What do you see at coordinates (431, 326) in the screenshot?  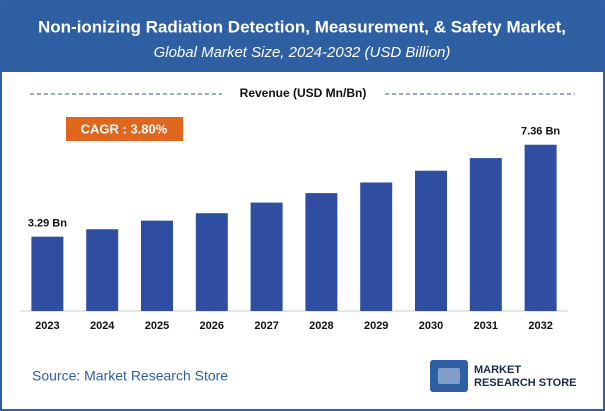 I see `x-tick-label: 2030` at bounding box center [431, 326].